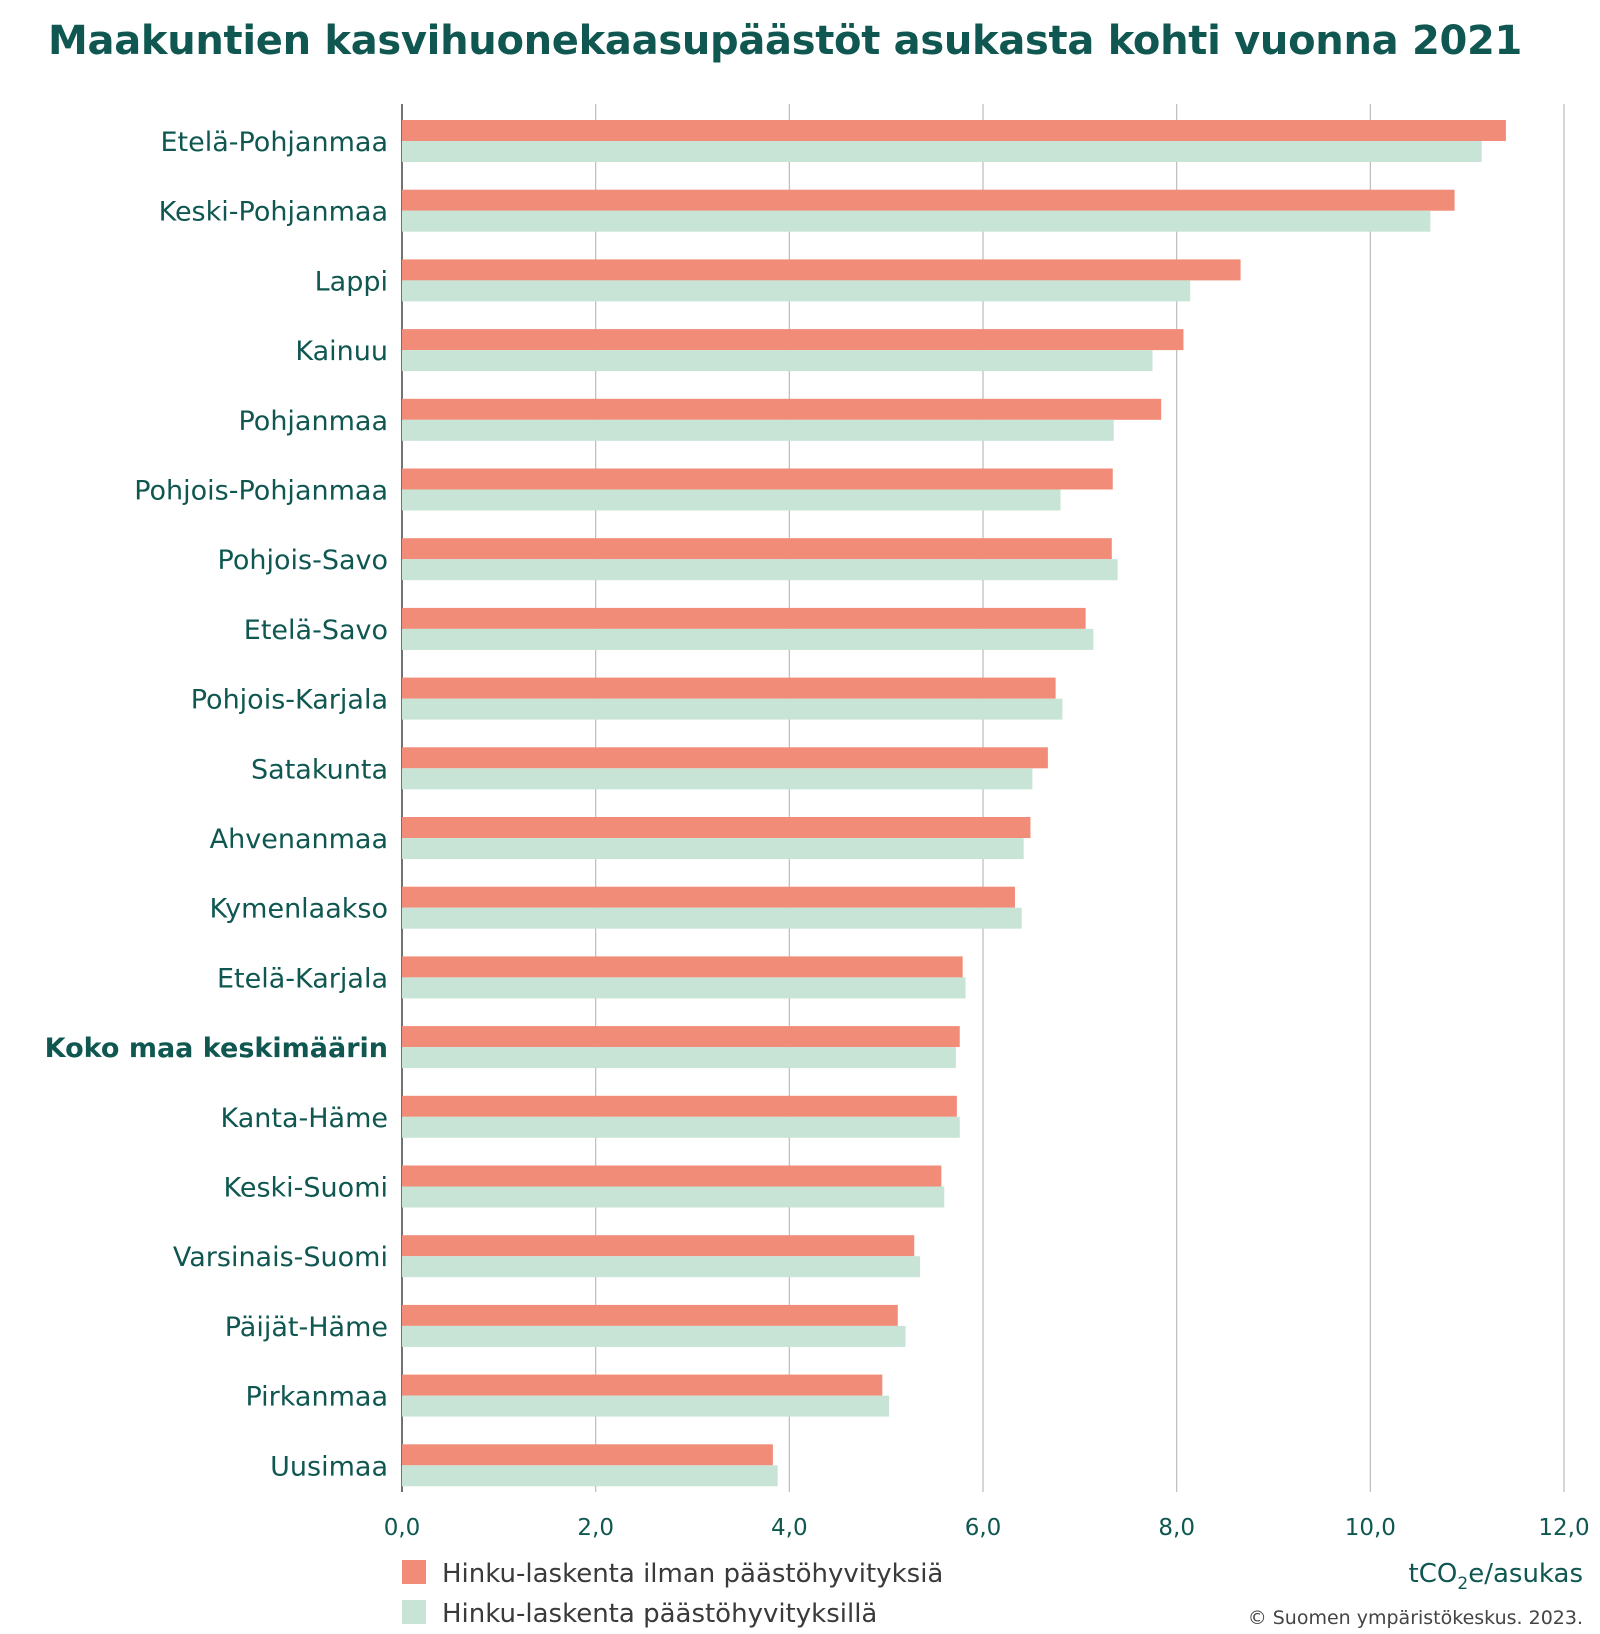  I want to click on x-tick-label: 6,0, so click(983, 1528).